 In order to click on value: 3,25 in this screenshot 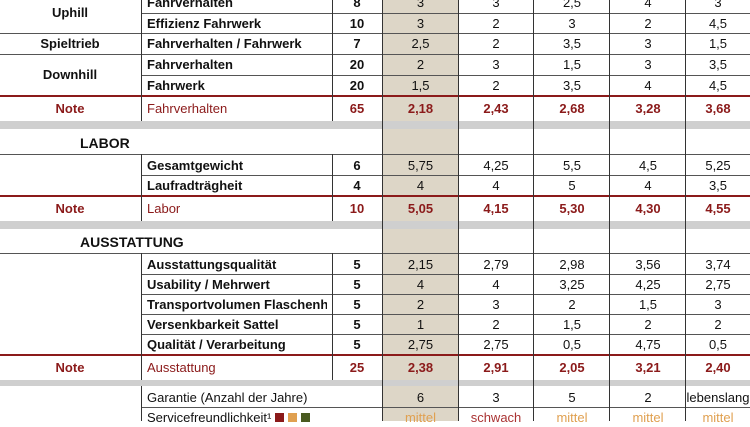, I will do `click(572, 284)`.